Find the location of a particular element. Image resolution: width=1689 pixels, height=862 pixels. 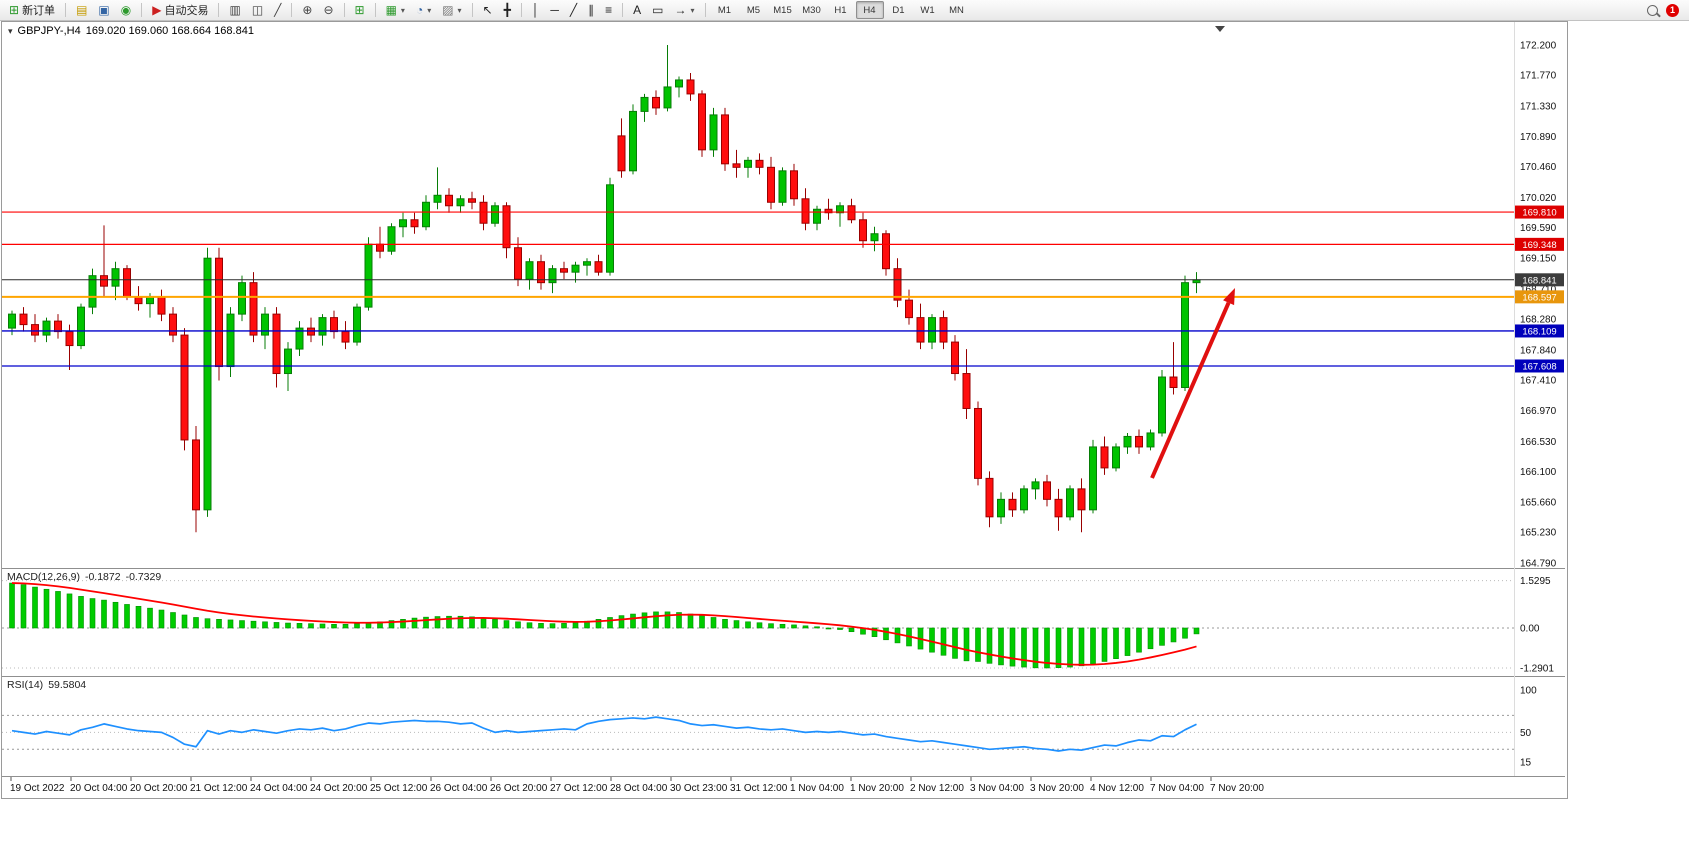

new-chart-icon: ▦ is located at coordinates (391, 10).